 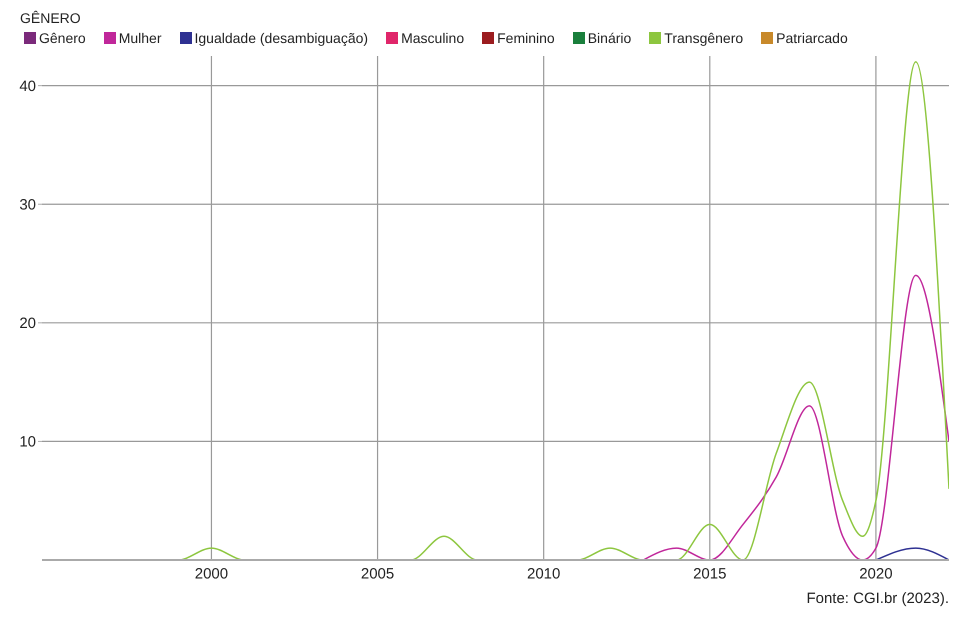 What do you see at coordinates (795, 417) in the screenshot?
I see `line-series` at bounding box center [795, 417].